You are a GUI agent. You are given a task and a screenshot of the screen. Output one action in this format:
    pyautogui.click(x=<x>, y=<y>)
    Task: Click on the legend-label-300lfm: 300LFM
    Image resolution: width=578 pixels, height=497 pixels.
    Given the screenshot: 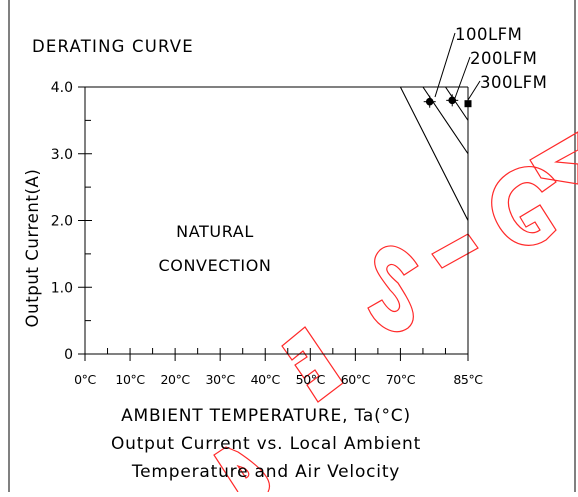 What is the action you would take?
    pyautogui.click(x=513, y=82)
    